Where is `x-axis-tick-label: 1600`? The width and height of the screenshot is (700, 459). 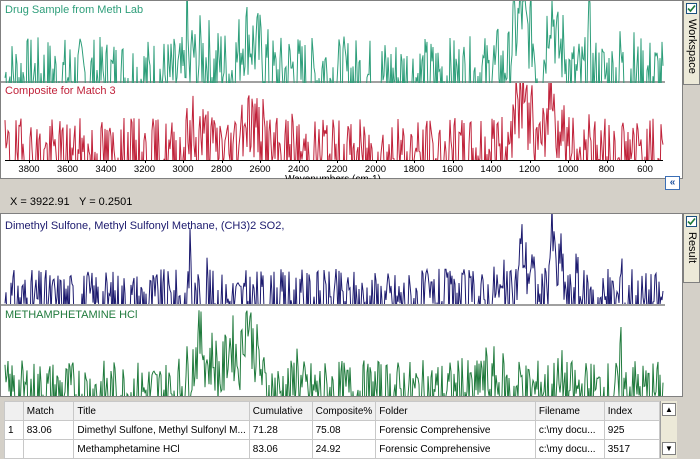 x-axis-tick-label: 1600 is located at coordinates (452, 169).